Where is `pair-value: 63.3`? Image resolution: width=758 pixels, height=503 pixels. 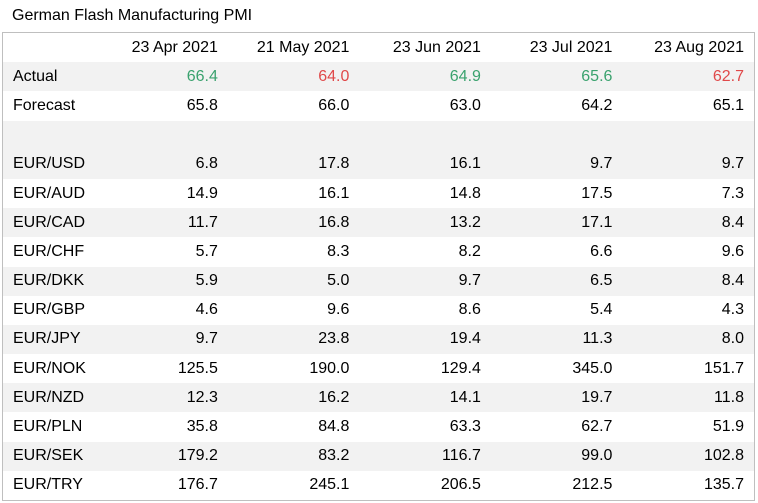 pair-value: 63.3 is located at coordinates (465, 427).